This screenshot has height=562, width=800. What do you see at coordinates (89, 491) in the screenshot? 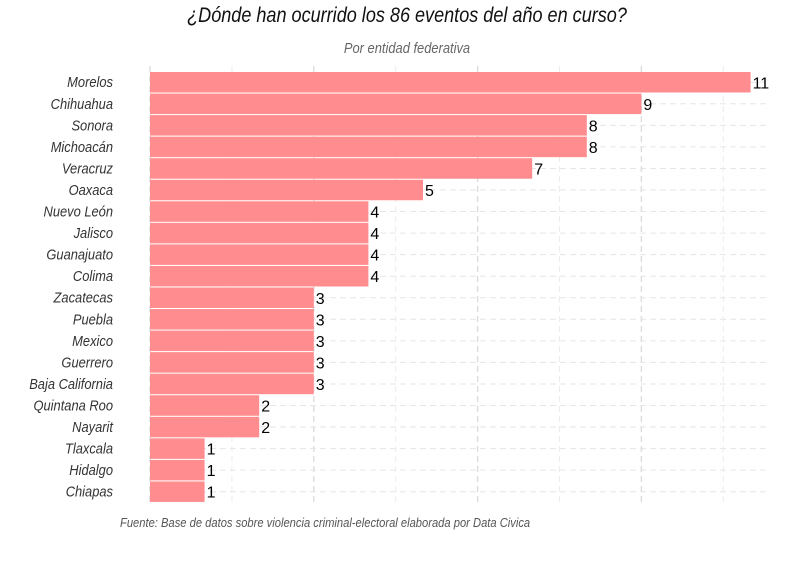
I see `category-label: Chiapas` at bounding box center [89, 491].